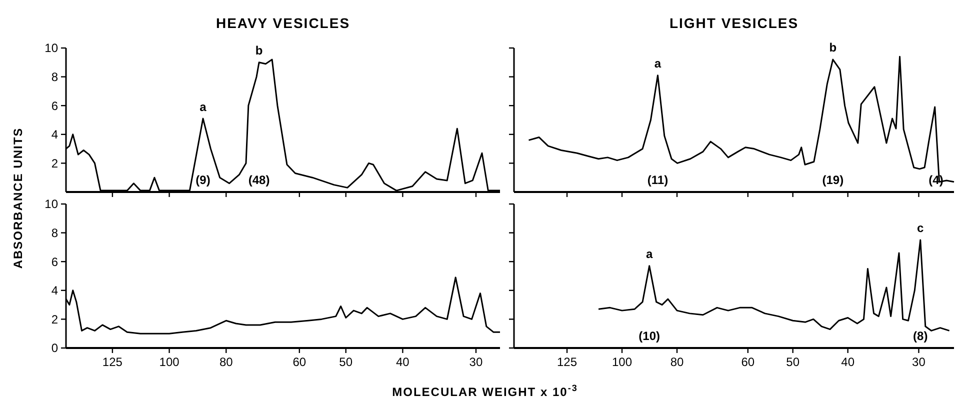 The image size is (970, 412). Describe the element at coordinates (657, 180) in the screenshot. I see `annotation: (11)` at that location.